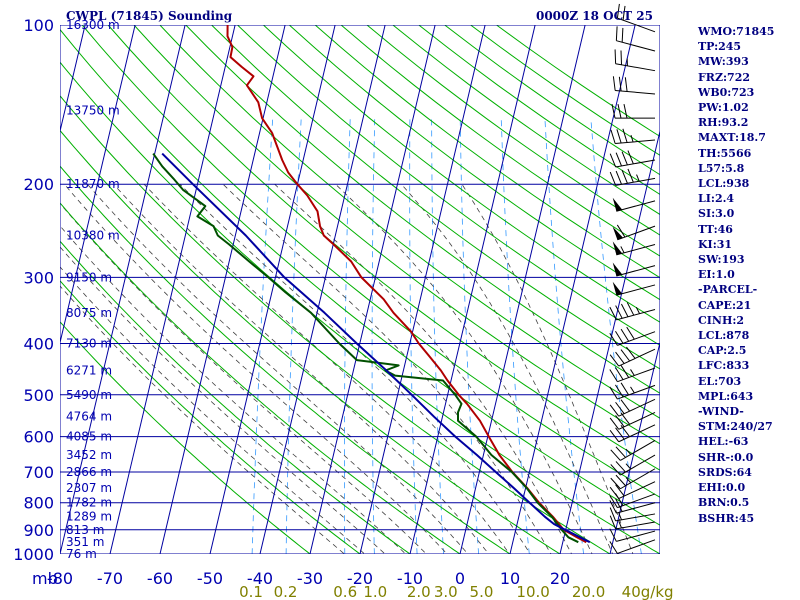  What do you see at coordinates (89, 417) in the screenshot?
I see `height-label: 4764 m` at bounding box center [89, 417].